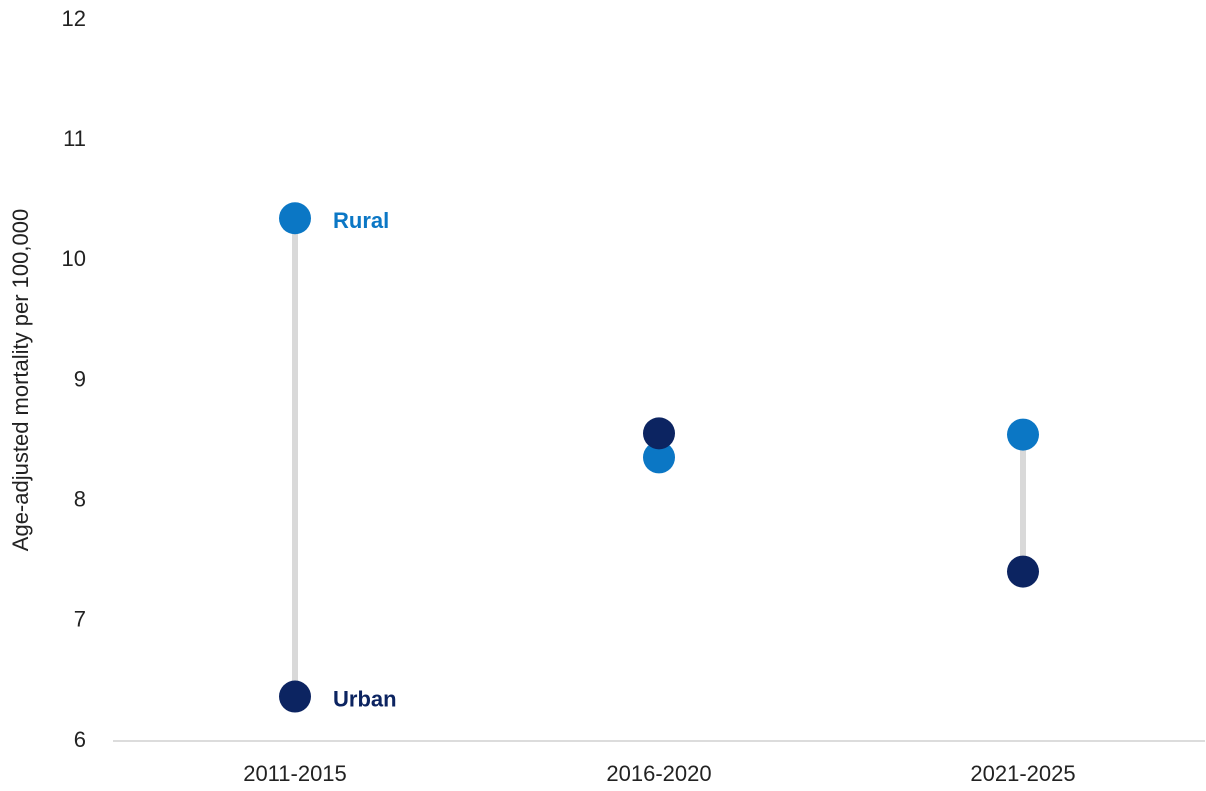 This screenshot has width=1206, height=791. Describe the element at coordinates (80, 619) in the screenshot. I see `y-tick-label: 7` at that location.